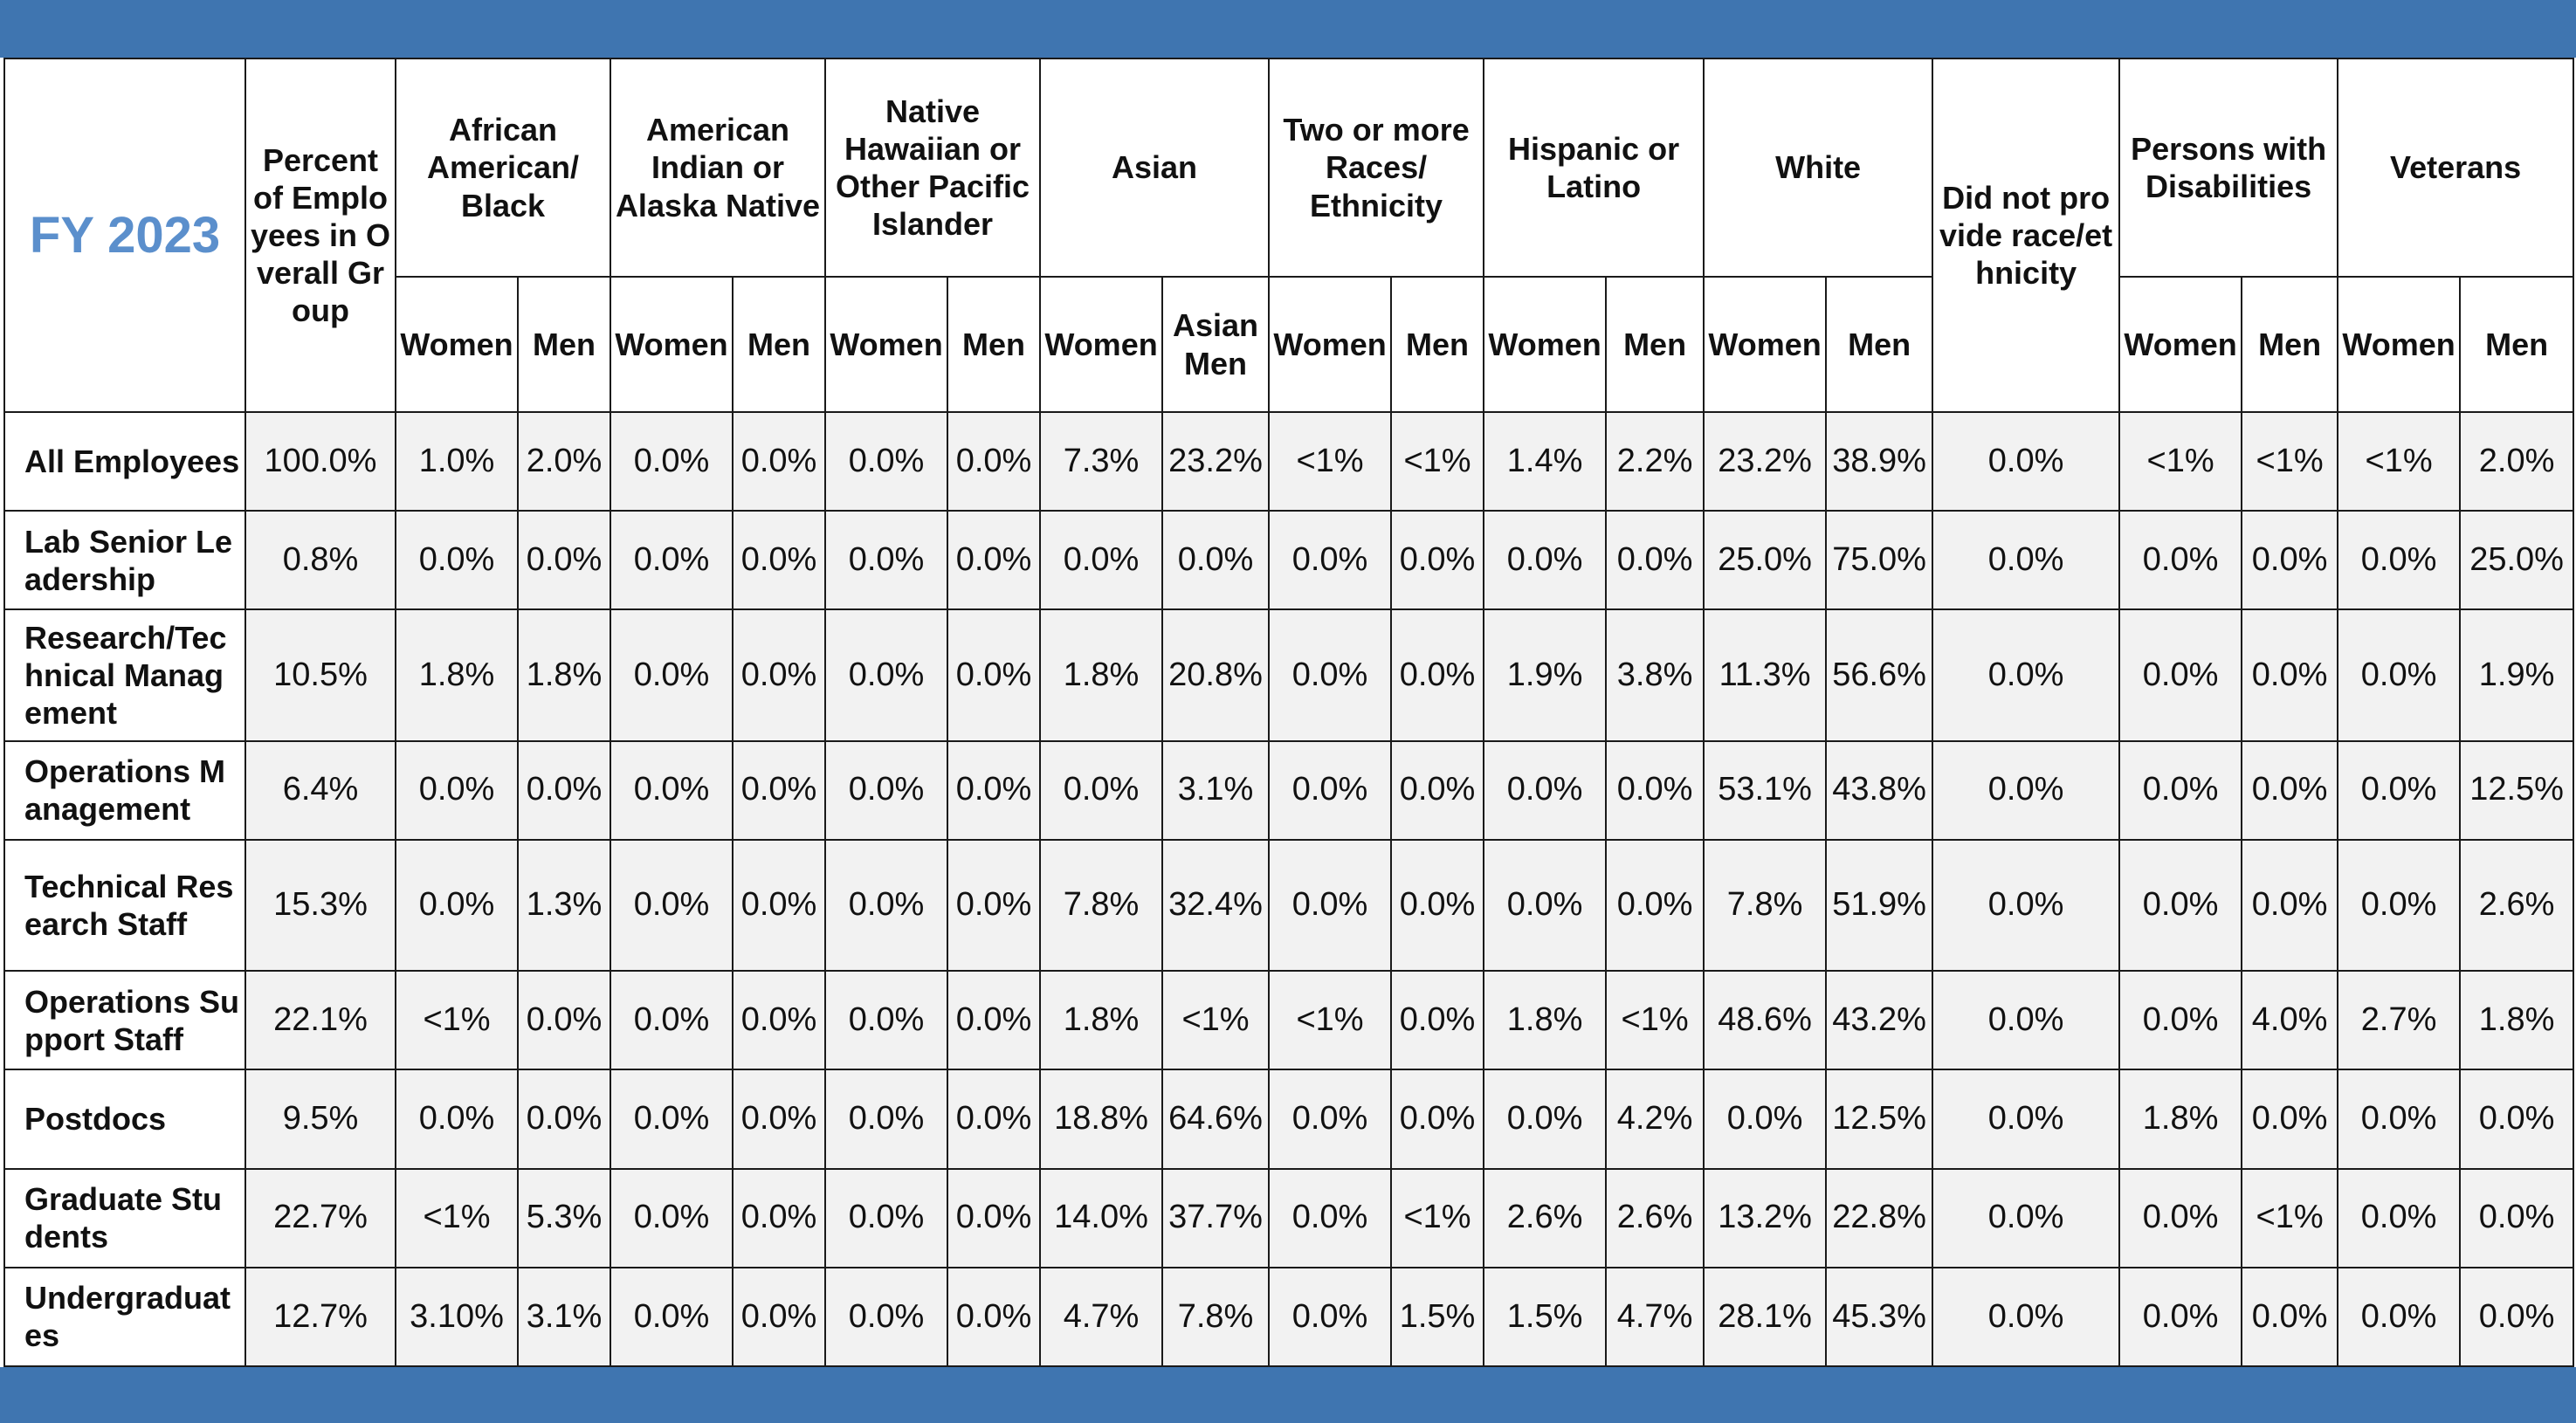  What do you see at coordinates (1879, 461) in the screenshot?
I see `table-cell: 38.9%` at bounding box center [1879, 461].